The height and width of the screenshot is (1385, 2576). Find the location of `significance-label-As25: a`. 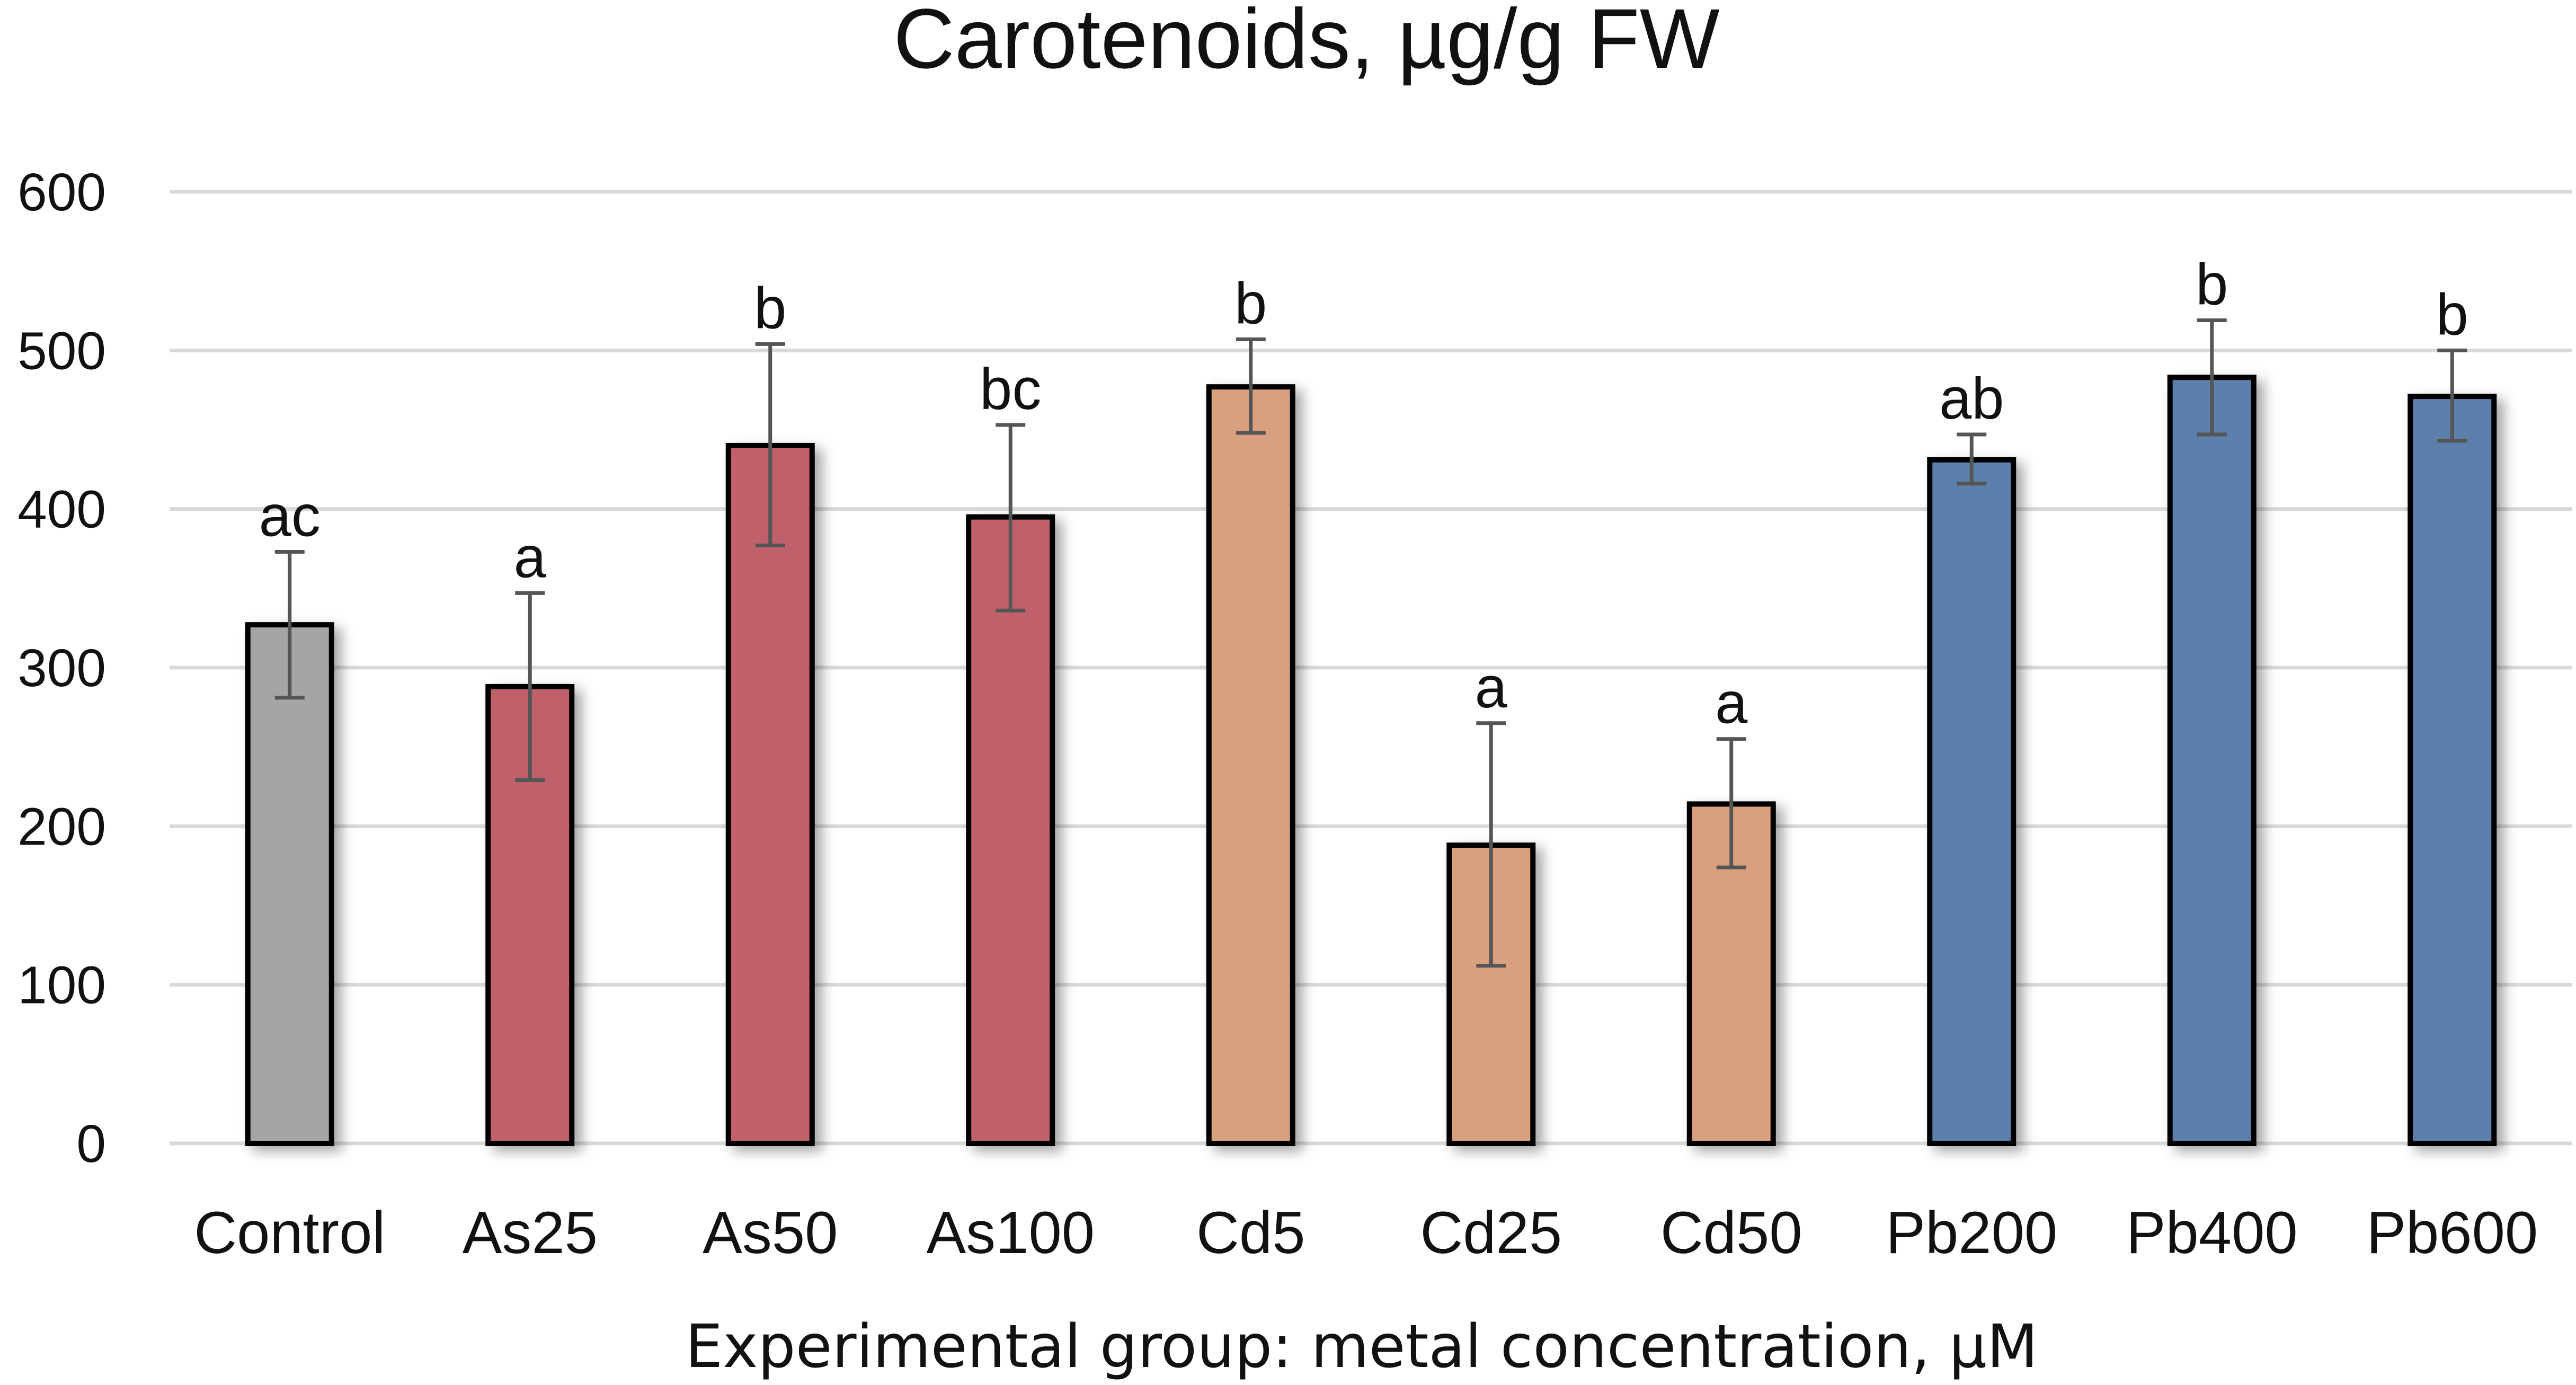

significance-label-As25: a is located at coordinates (530, 557).